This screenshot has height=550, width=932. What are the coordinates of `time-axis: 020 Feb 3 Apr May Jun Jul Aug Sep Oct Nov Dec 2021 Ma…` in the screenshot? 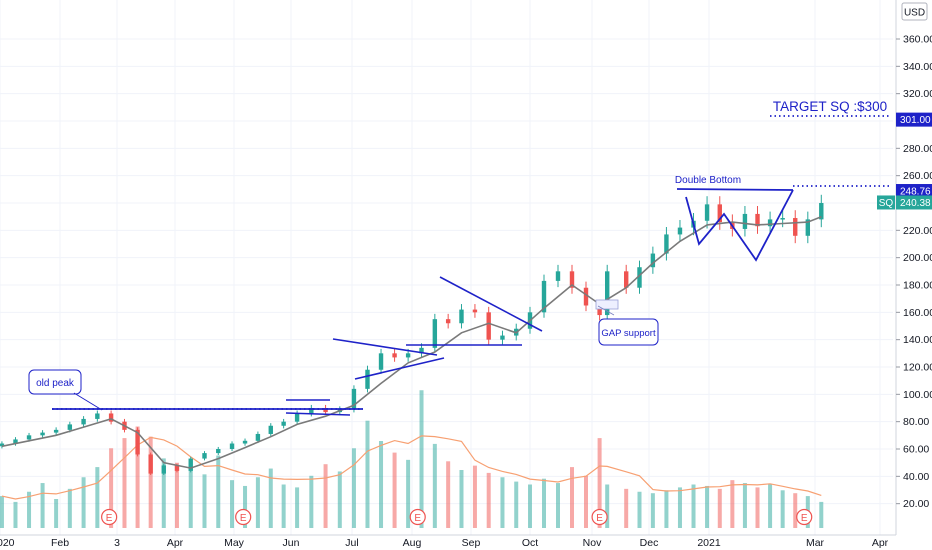 It's located at (448, 541).